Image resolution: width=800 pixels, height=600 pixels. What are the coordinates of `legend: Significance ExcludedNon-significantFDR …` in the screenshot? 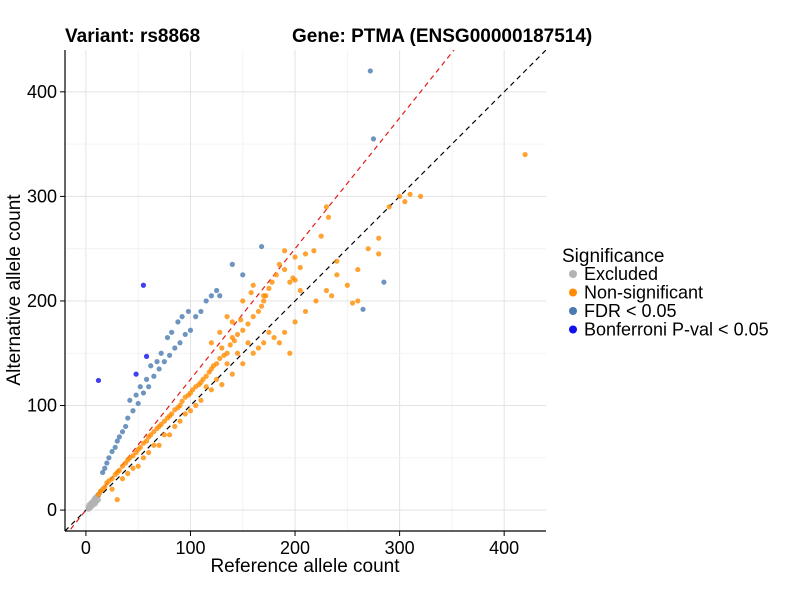 It's located at (665, 293).